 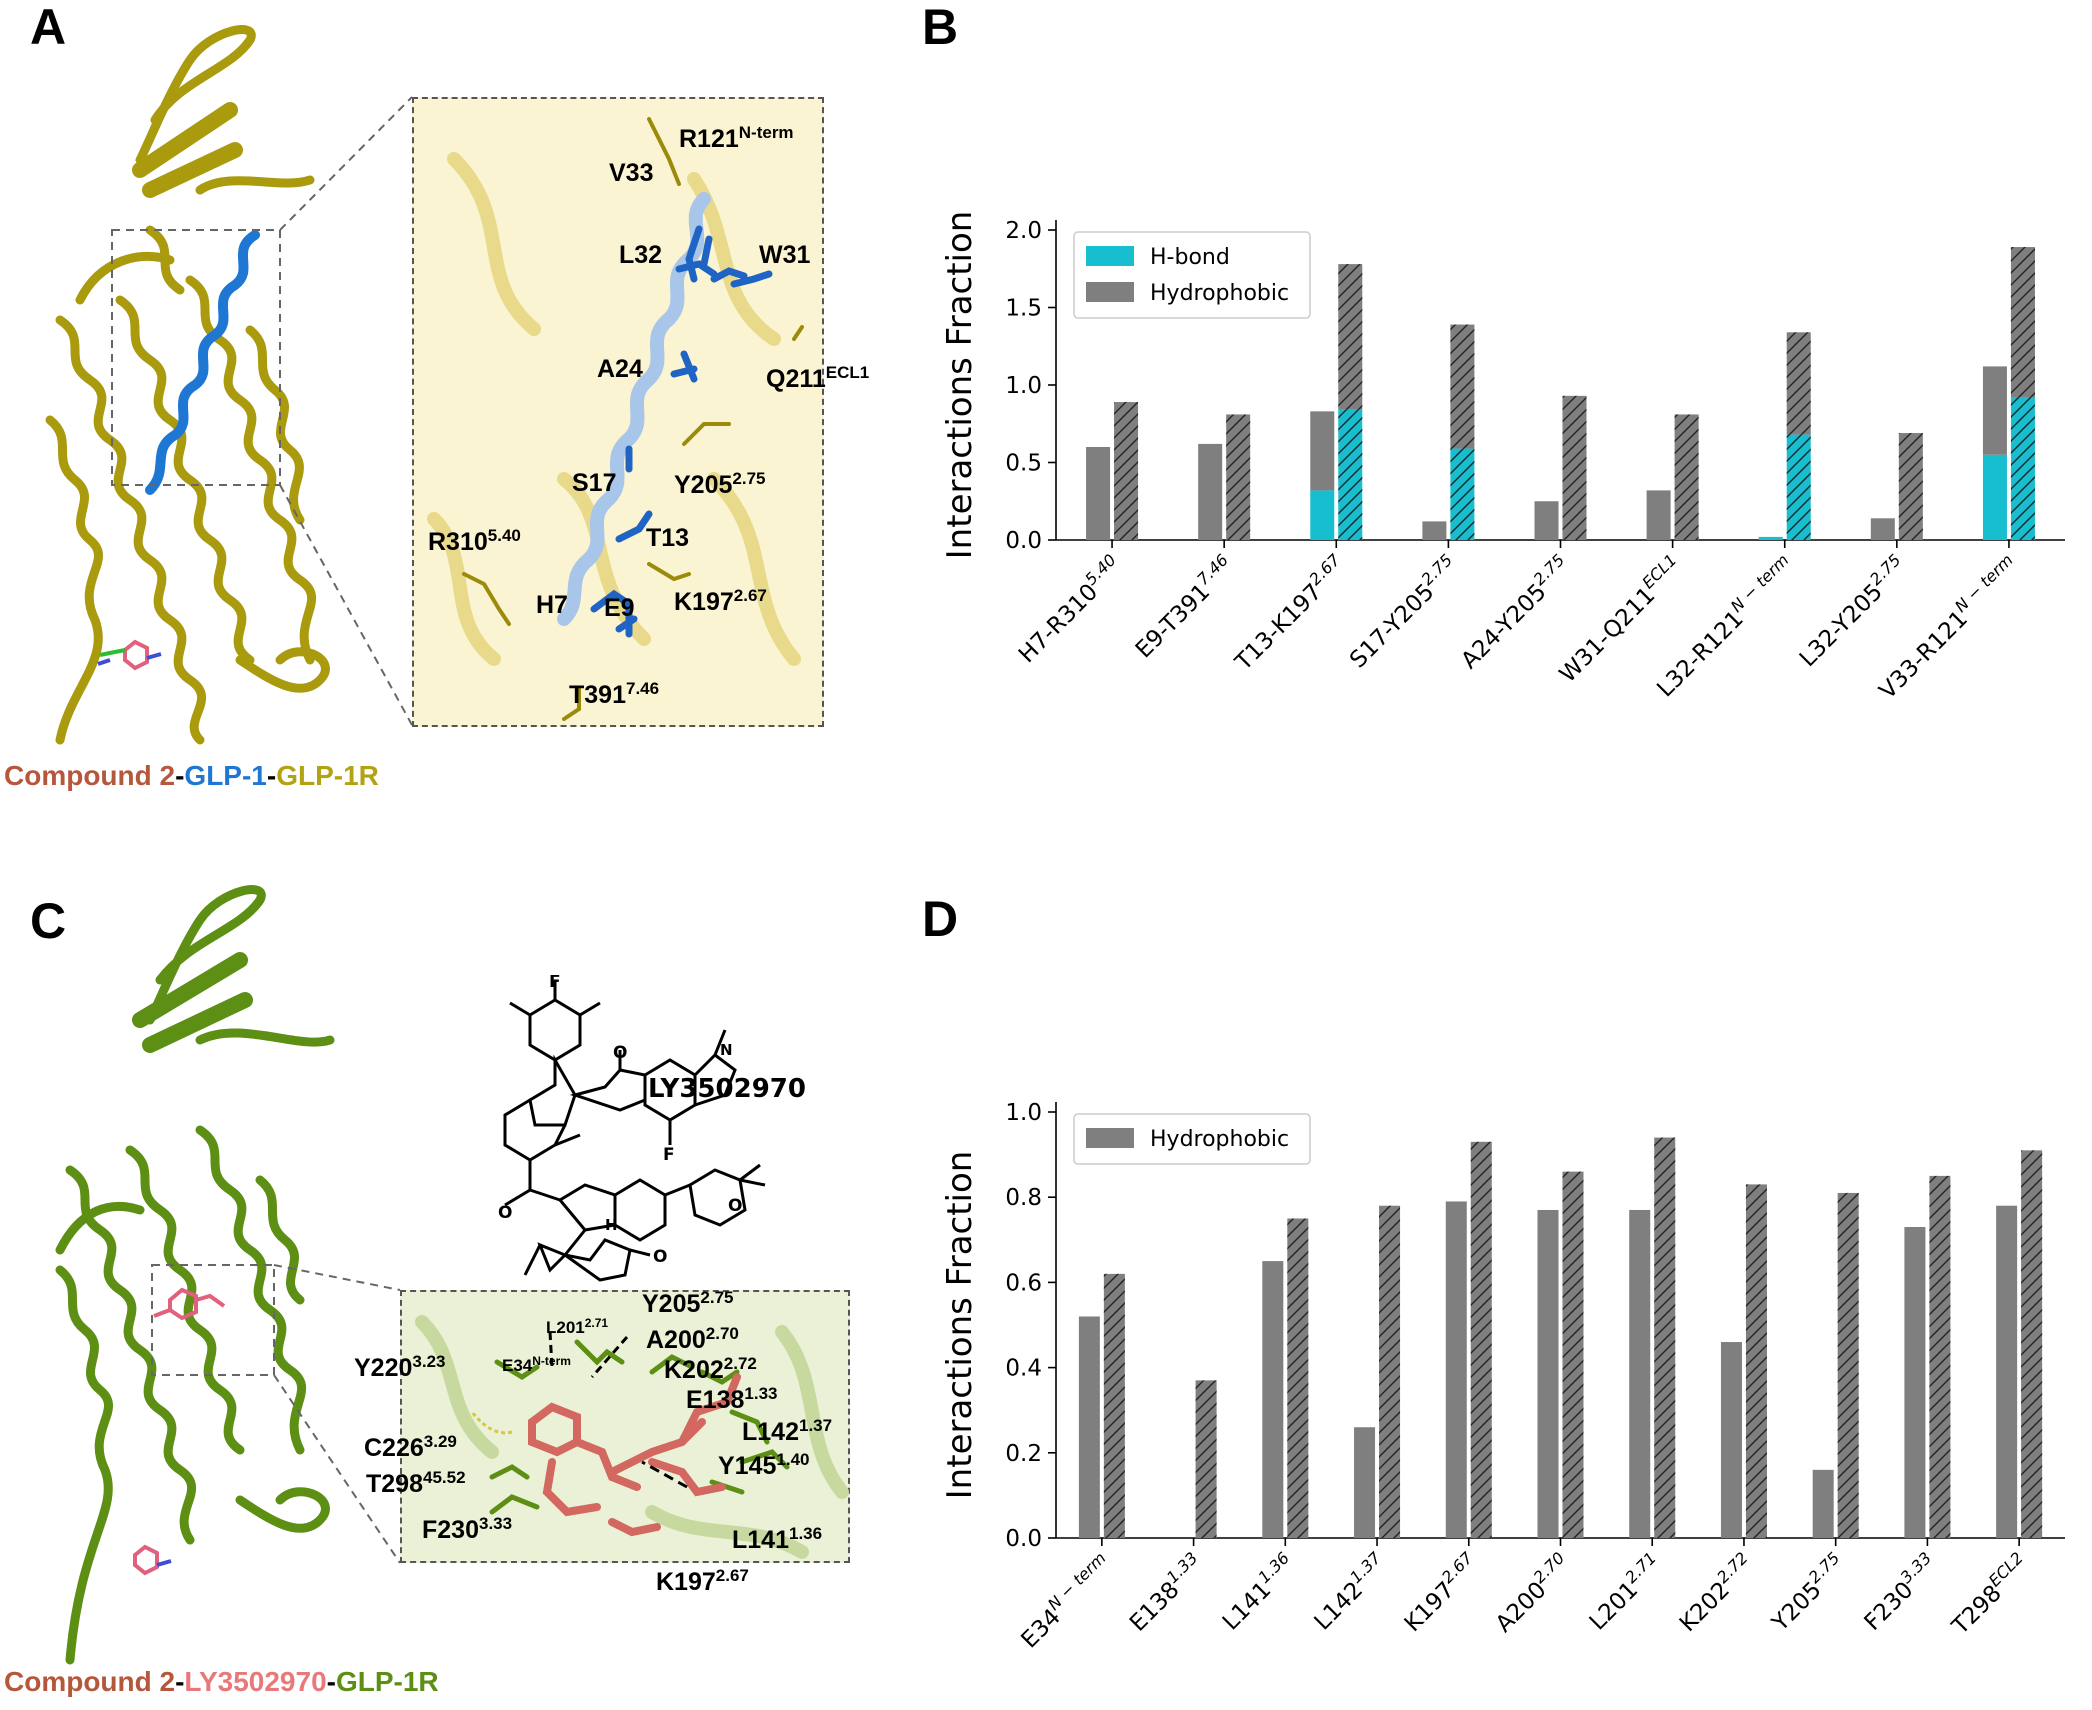 I want to click on panel-d-letter: D, so click(x=940, y=919).